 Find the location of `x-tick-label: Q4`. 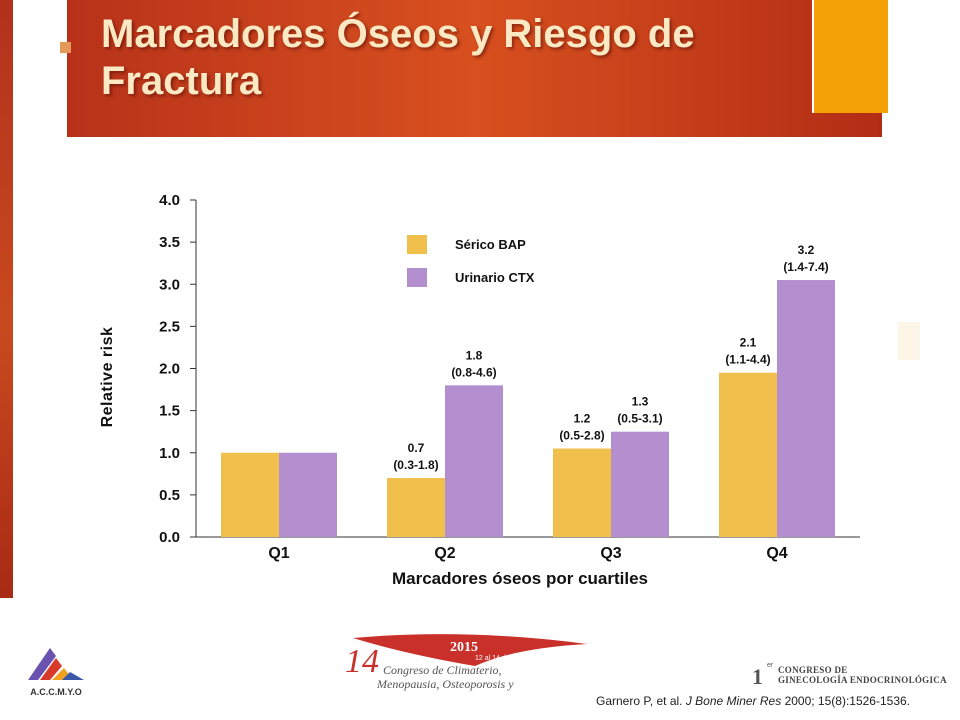

x-tick-label: Q4 is located at coordinates (776, 553).